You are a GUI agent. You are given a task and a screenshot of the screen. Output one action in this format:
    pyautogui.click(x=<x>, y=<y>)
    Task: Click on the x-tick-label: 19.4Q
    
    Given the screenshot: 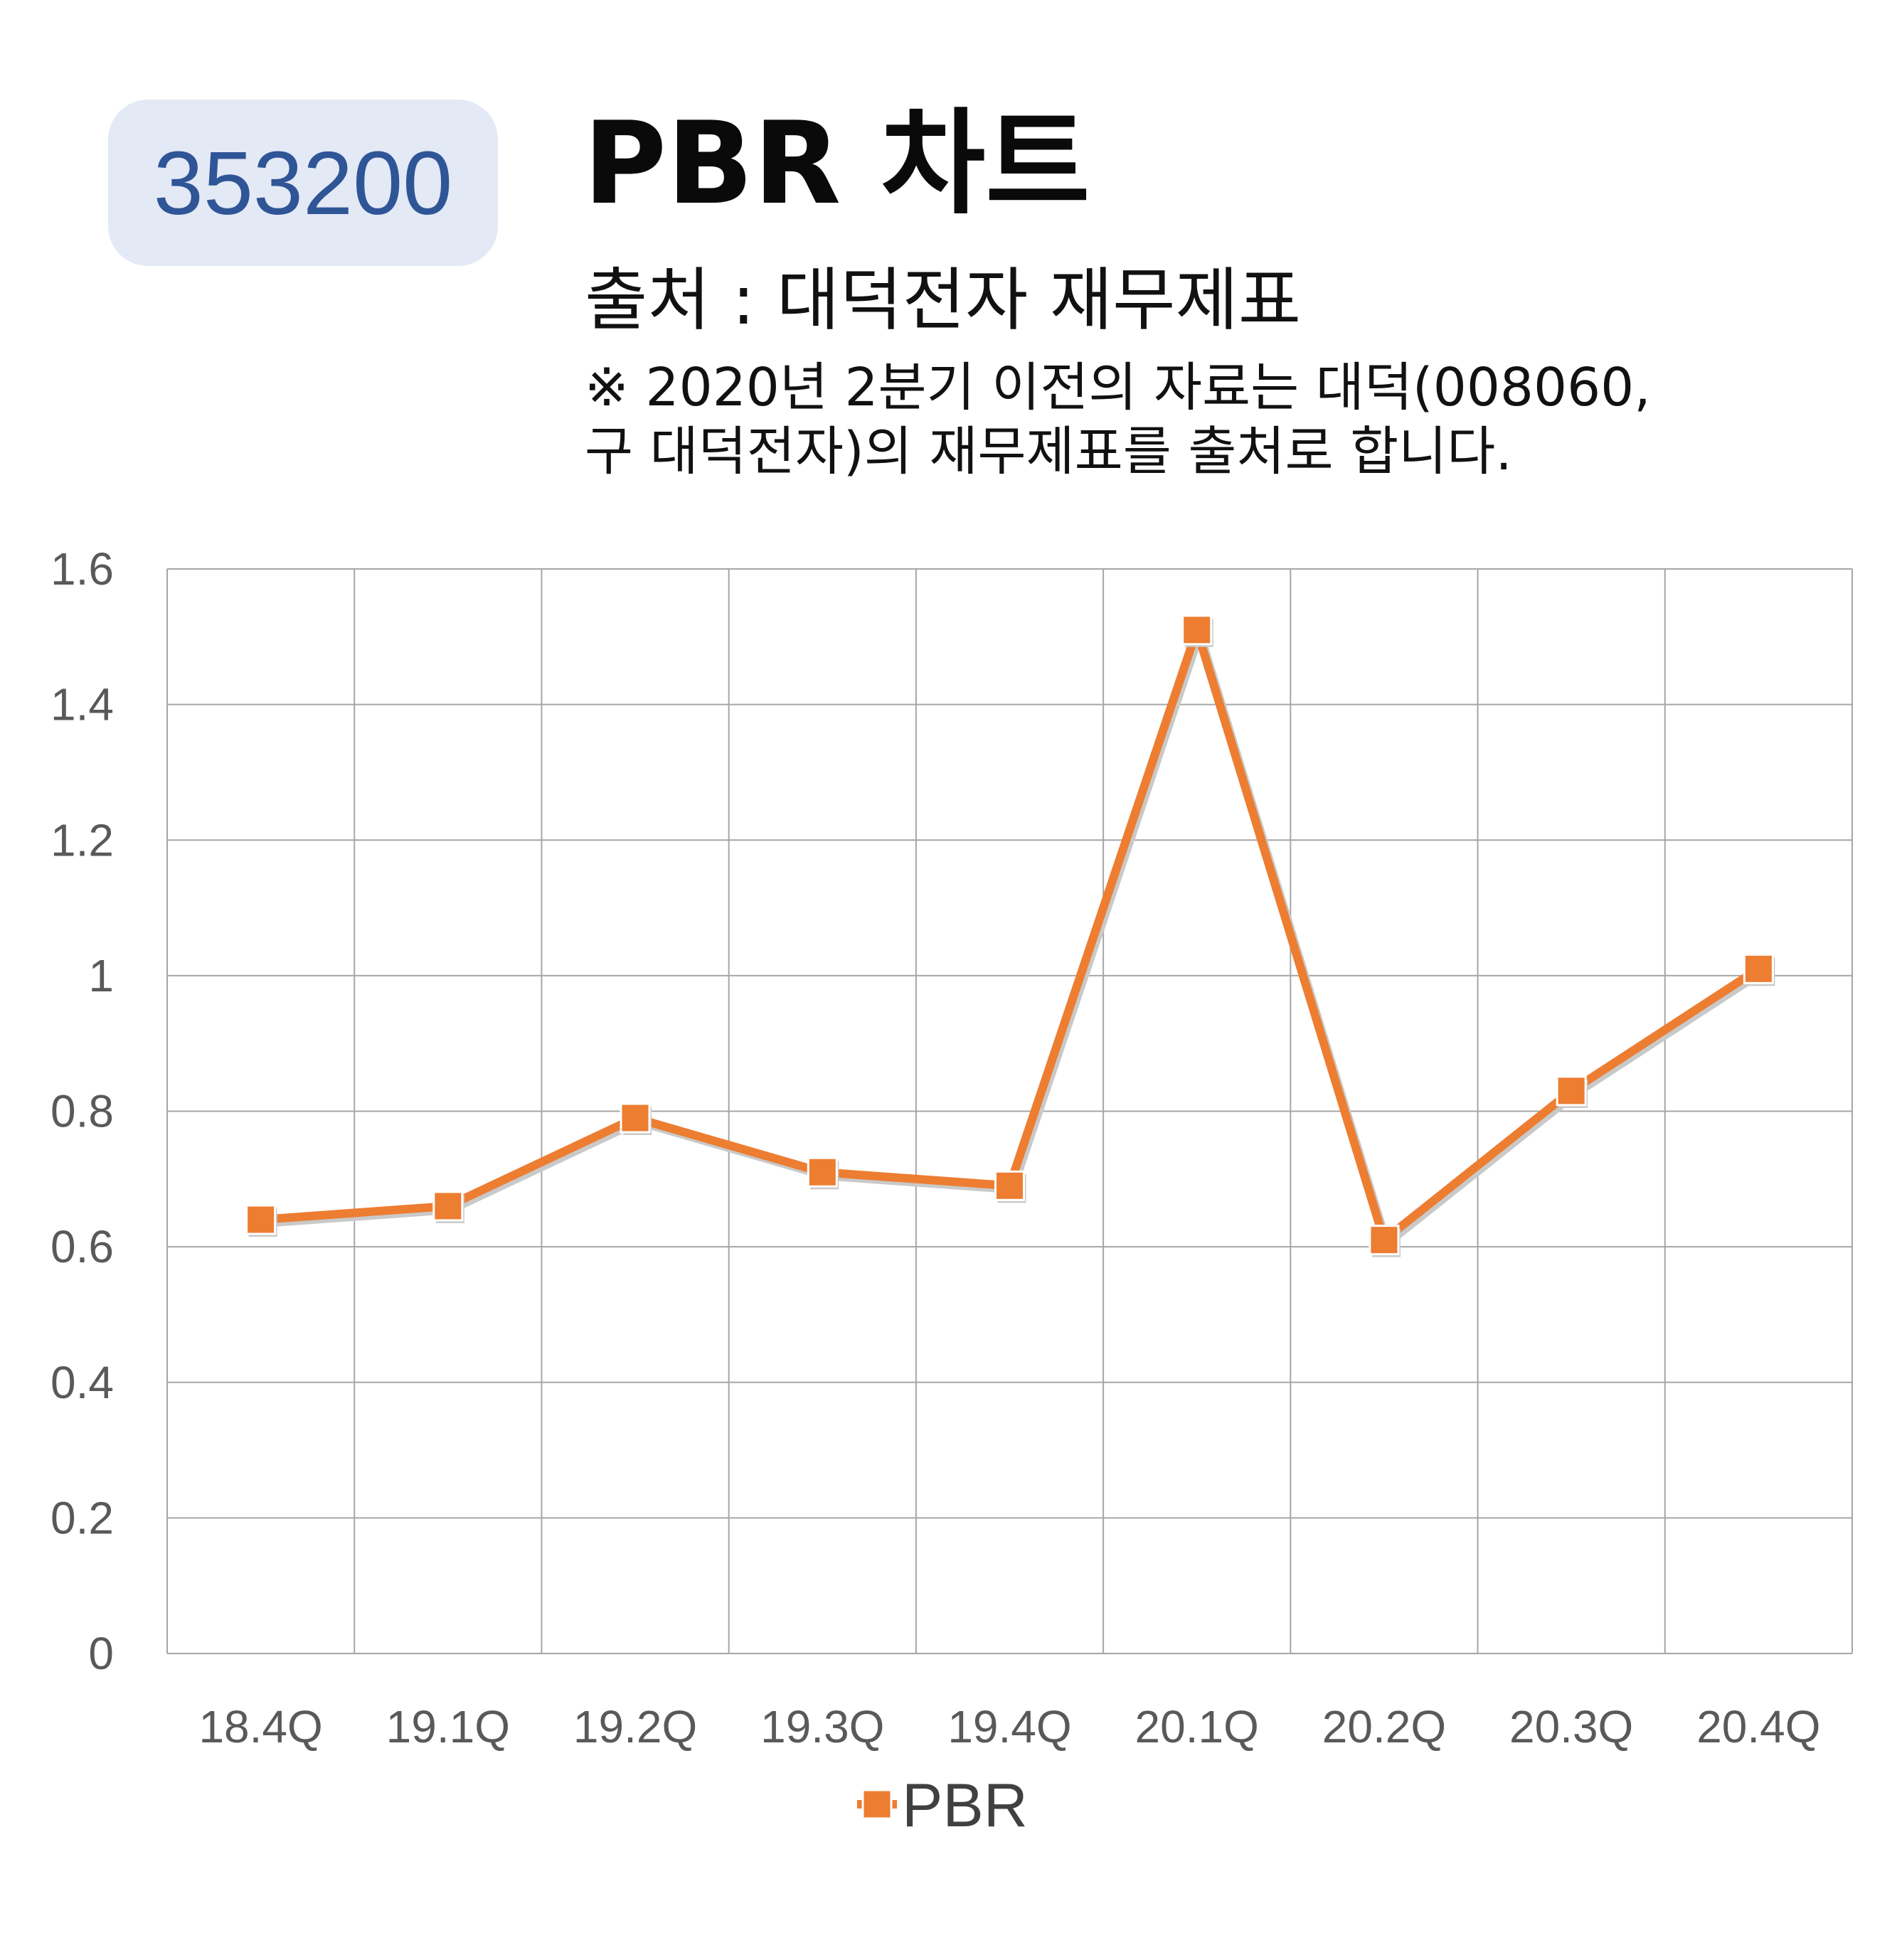 What is the action you would take?
    pyautogui.click(x=1009, y=1726)
    